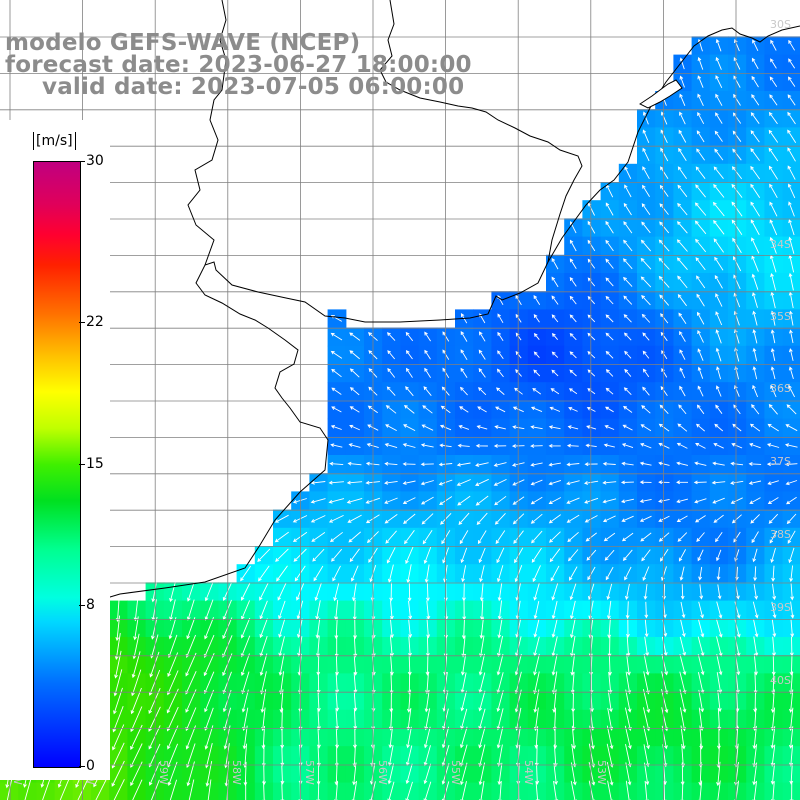  Describe the element at coordinates (780, 388) in the screenshot. I see `latitude-label: 36S` at that location.